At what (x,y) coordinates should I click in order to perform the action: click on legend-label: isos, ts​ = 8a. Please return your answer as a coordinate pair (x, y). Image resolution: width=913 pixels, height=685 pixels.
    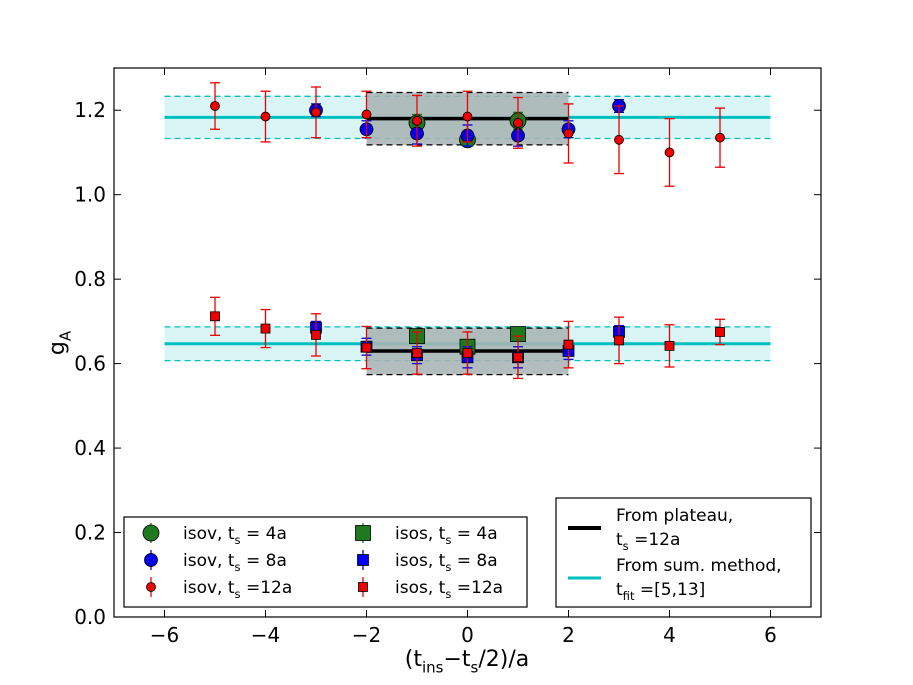
    Looking at the image, I should click on (446, 562).